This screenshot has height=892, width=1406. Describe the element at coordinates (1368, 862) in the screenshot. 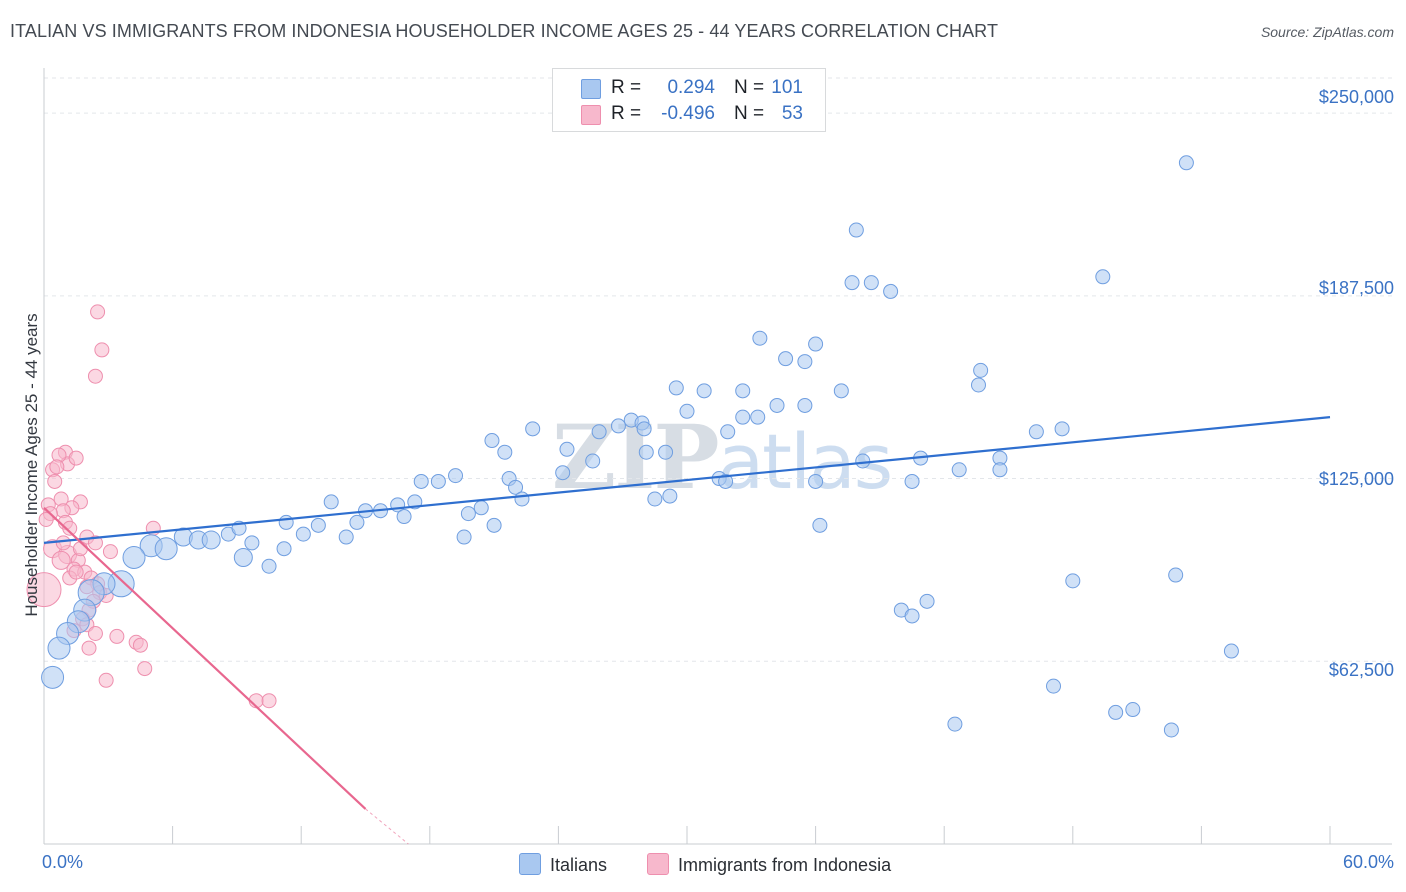

I see `x-tick-label-max: 60.0%` at that location.